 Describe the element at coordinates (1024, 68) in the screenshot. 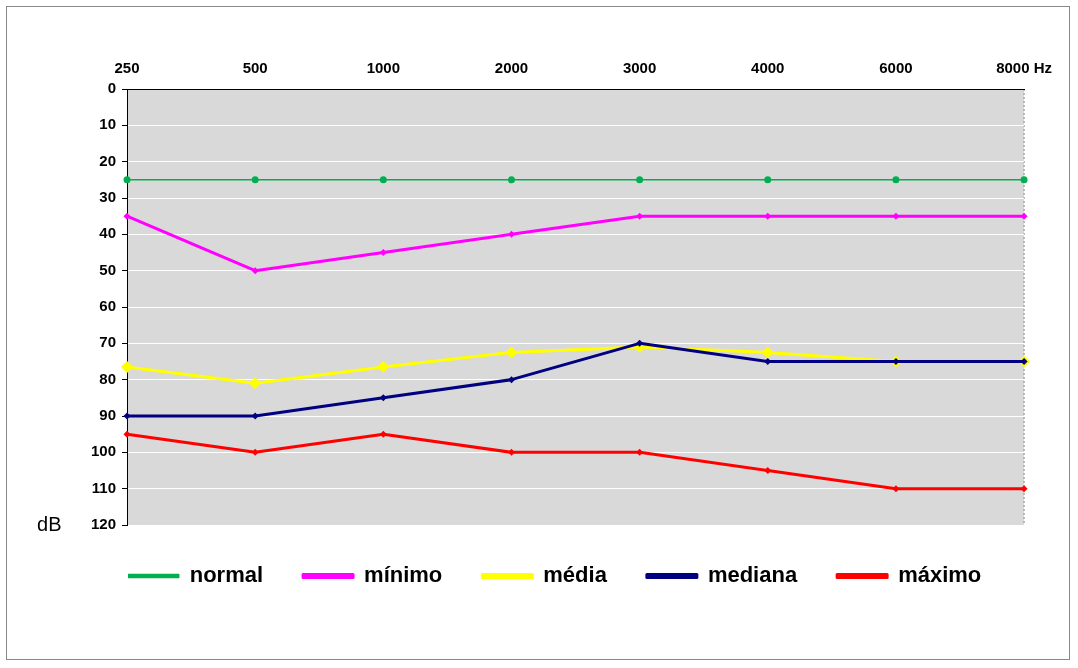

I see `x-tick-label: 8000 Hz` at that location.